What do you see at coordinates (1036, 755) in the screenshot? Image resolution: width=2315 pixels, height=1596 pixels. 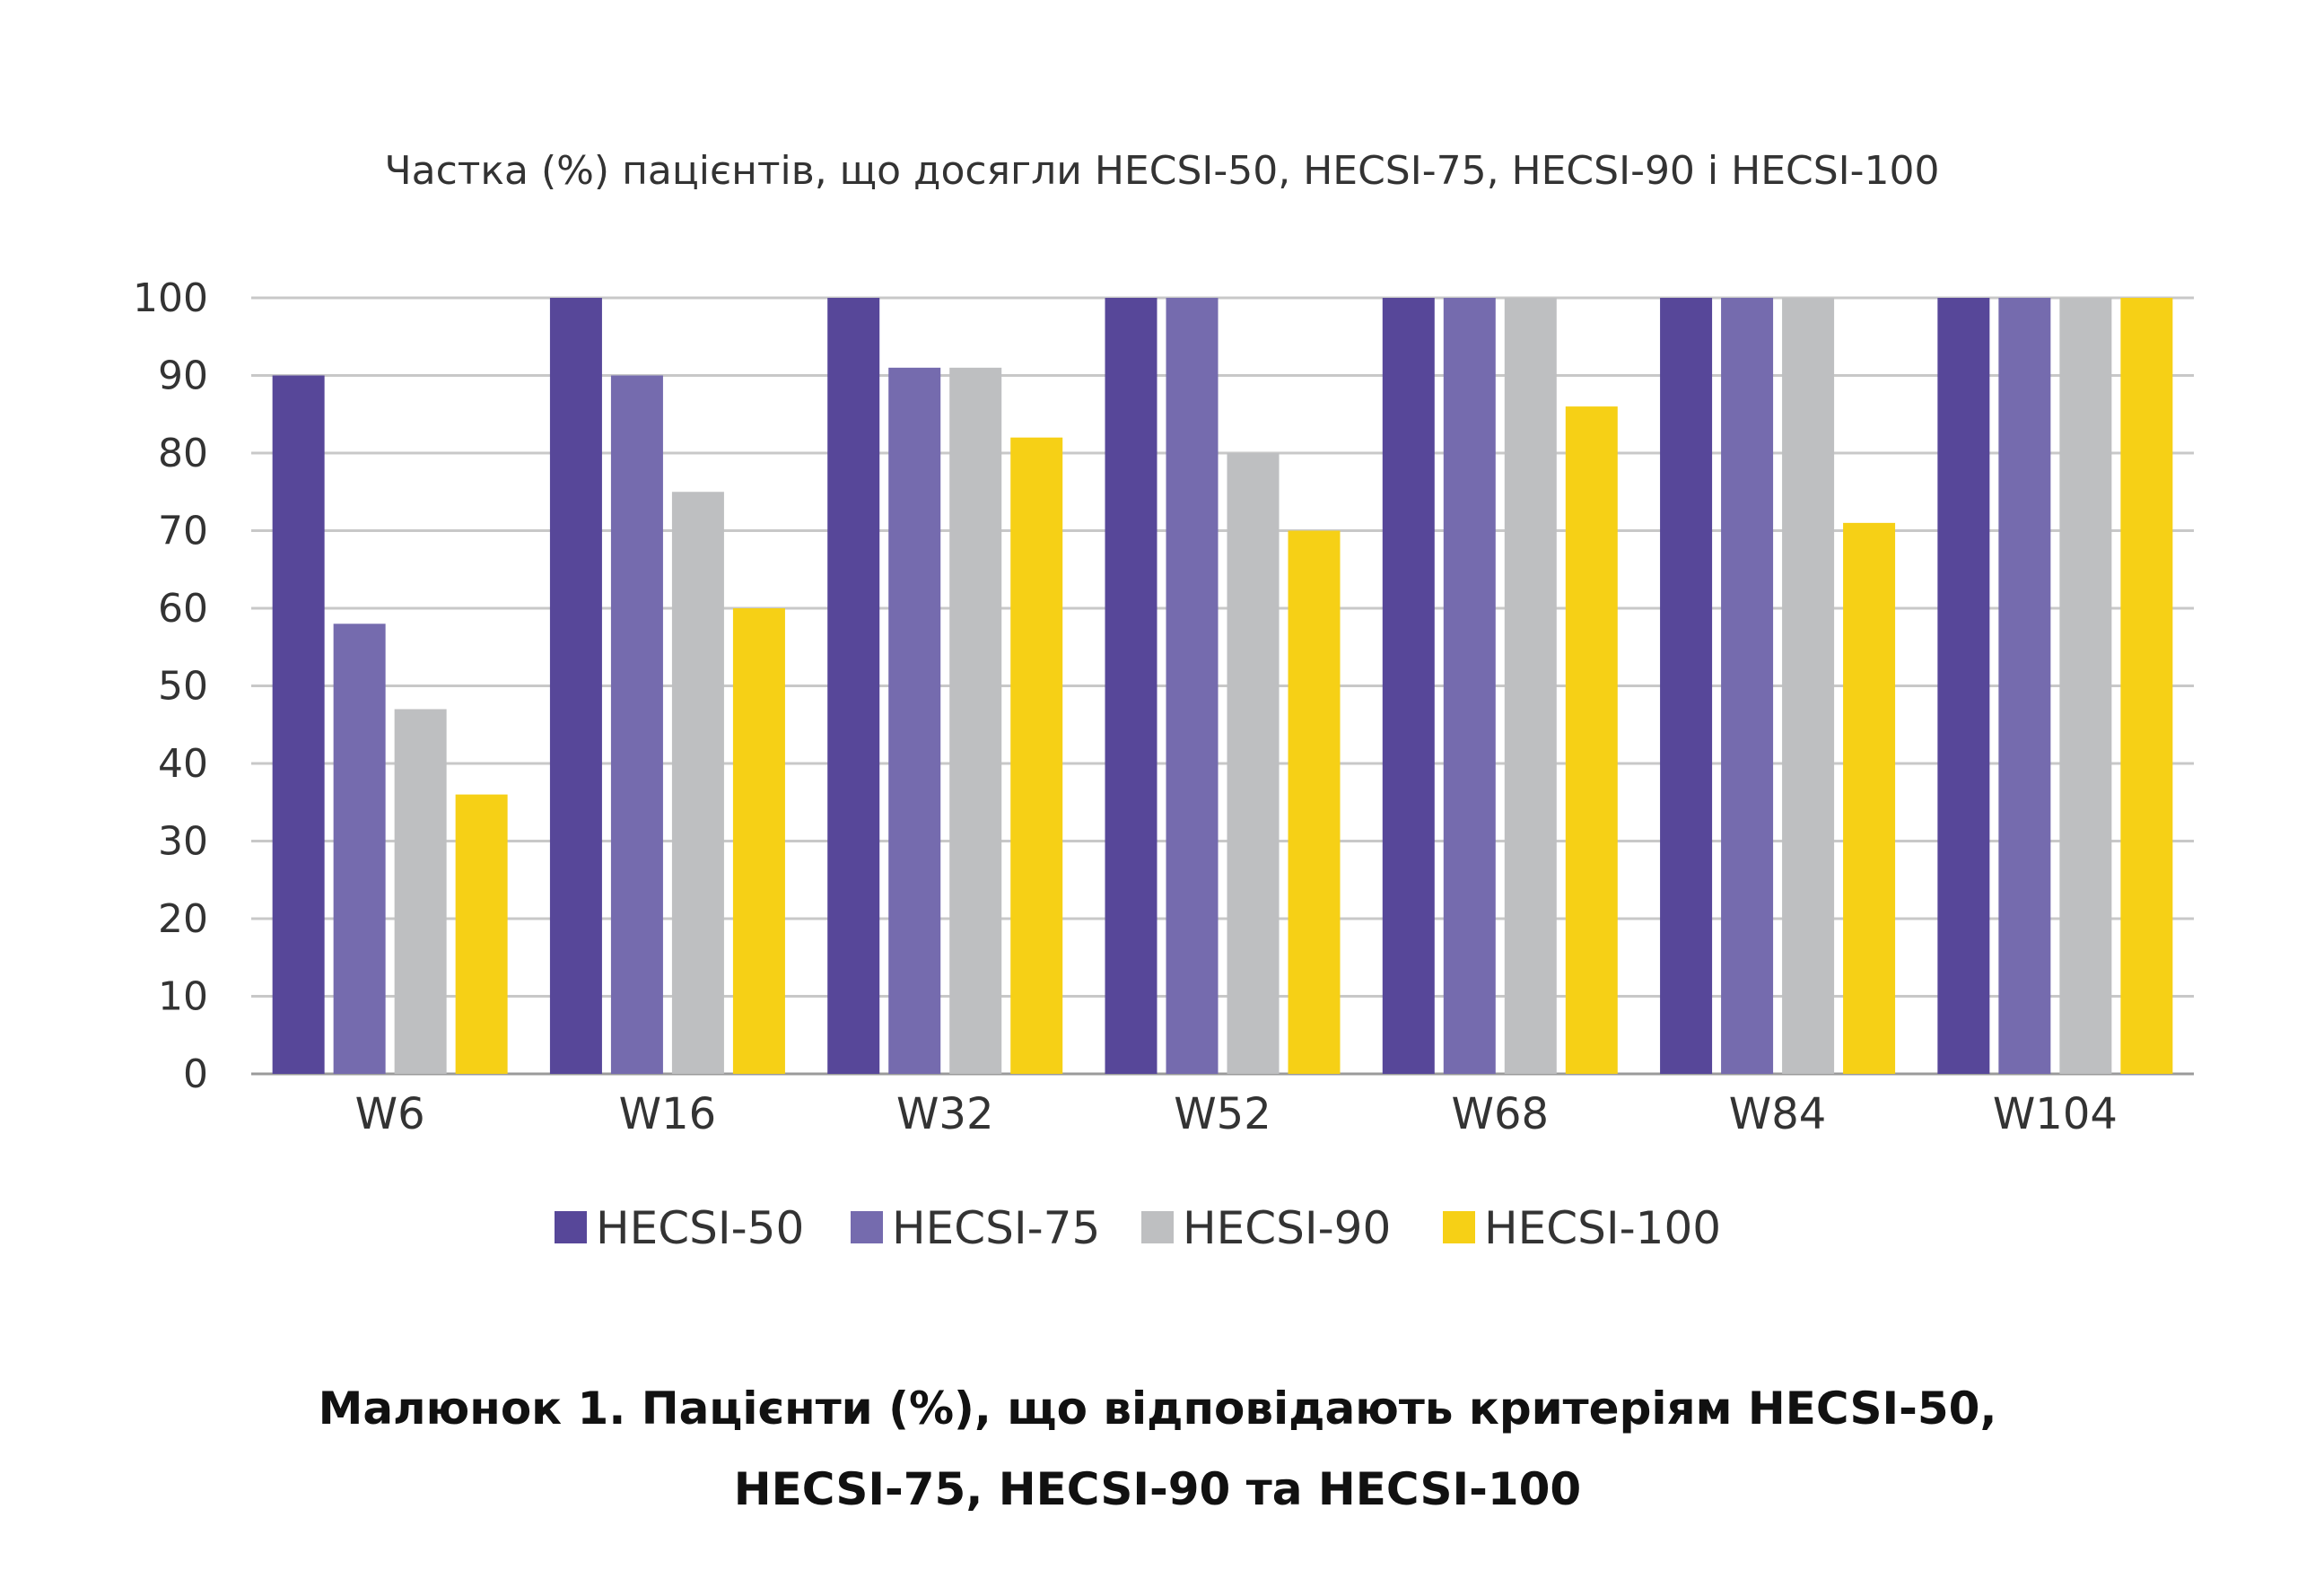 I see `bar-hecsi-100-w32` at bounding box center [1036, 755].